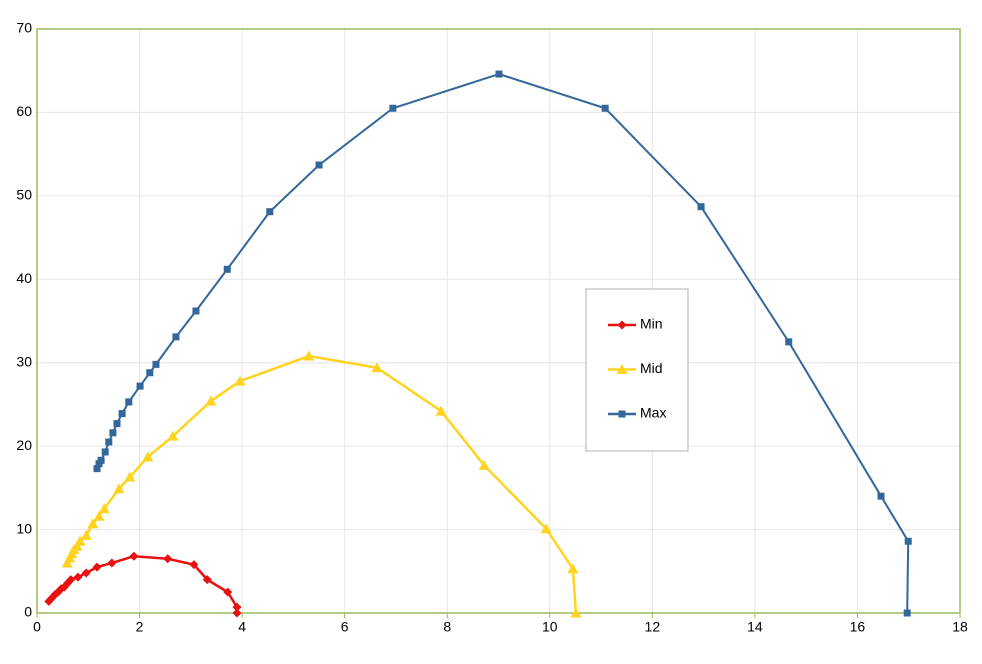 The width and height of the screenshot is (982, 664). What do you see at coordinates (143, 584) in the screenshot?
I see `series-line` at bounding box center [143, 584].